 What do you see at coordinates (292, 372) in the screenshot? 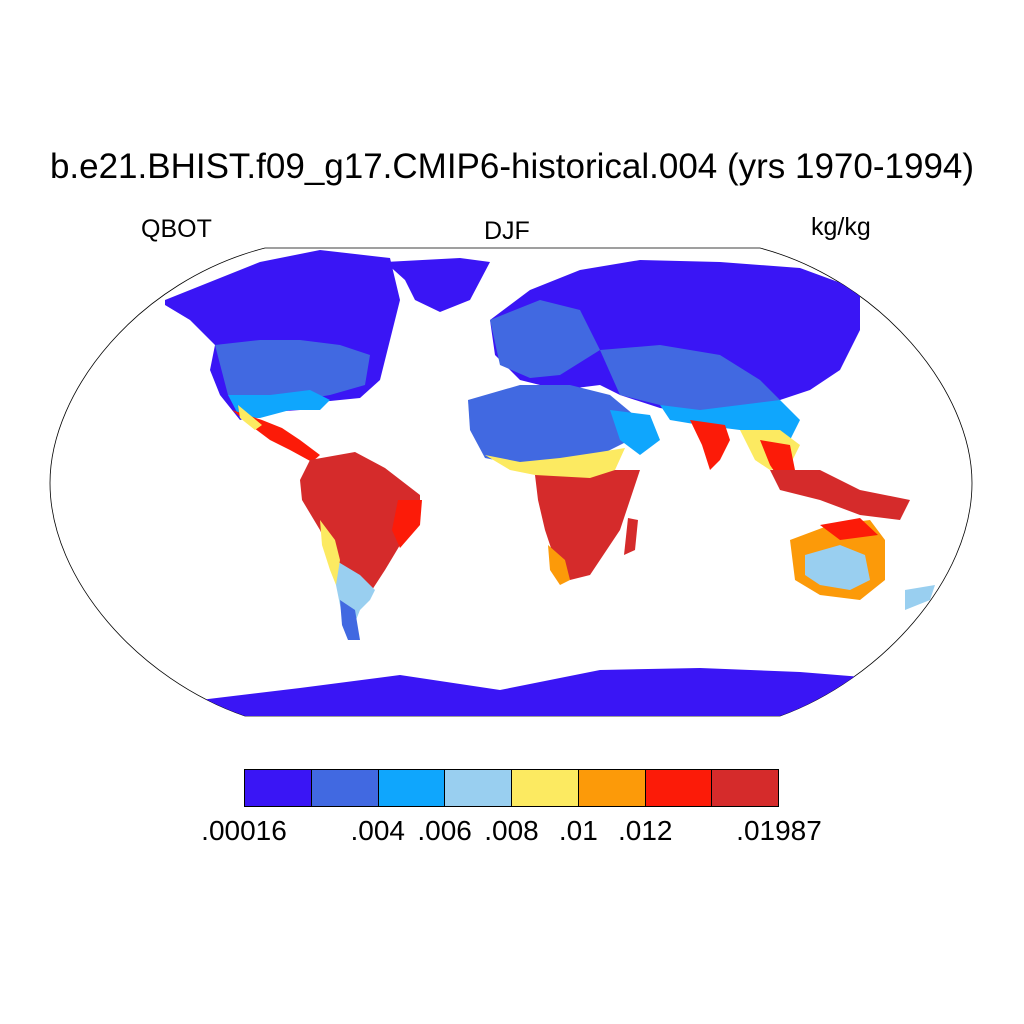
I see `north-america-mid` at bounding box center [292, 372].